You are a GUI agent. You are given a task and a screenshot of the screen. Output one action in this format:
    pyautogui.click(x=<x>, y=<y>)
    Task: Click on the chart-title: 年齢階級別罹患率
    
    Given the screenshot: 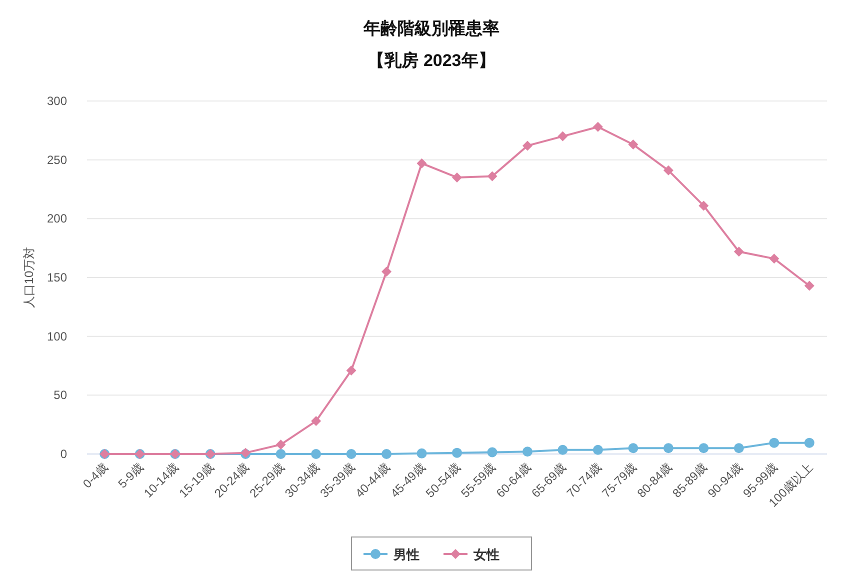 What is the action you would take?
    pyautogui.click(x=431, y=28)
    